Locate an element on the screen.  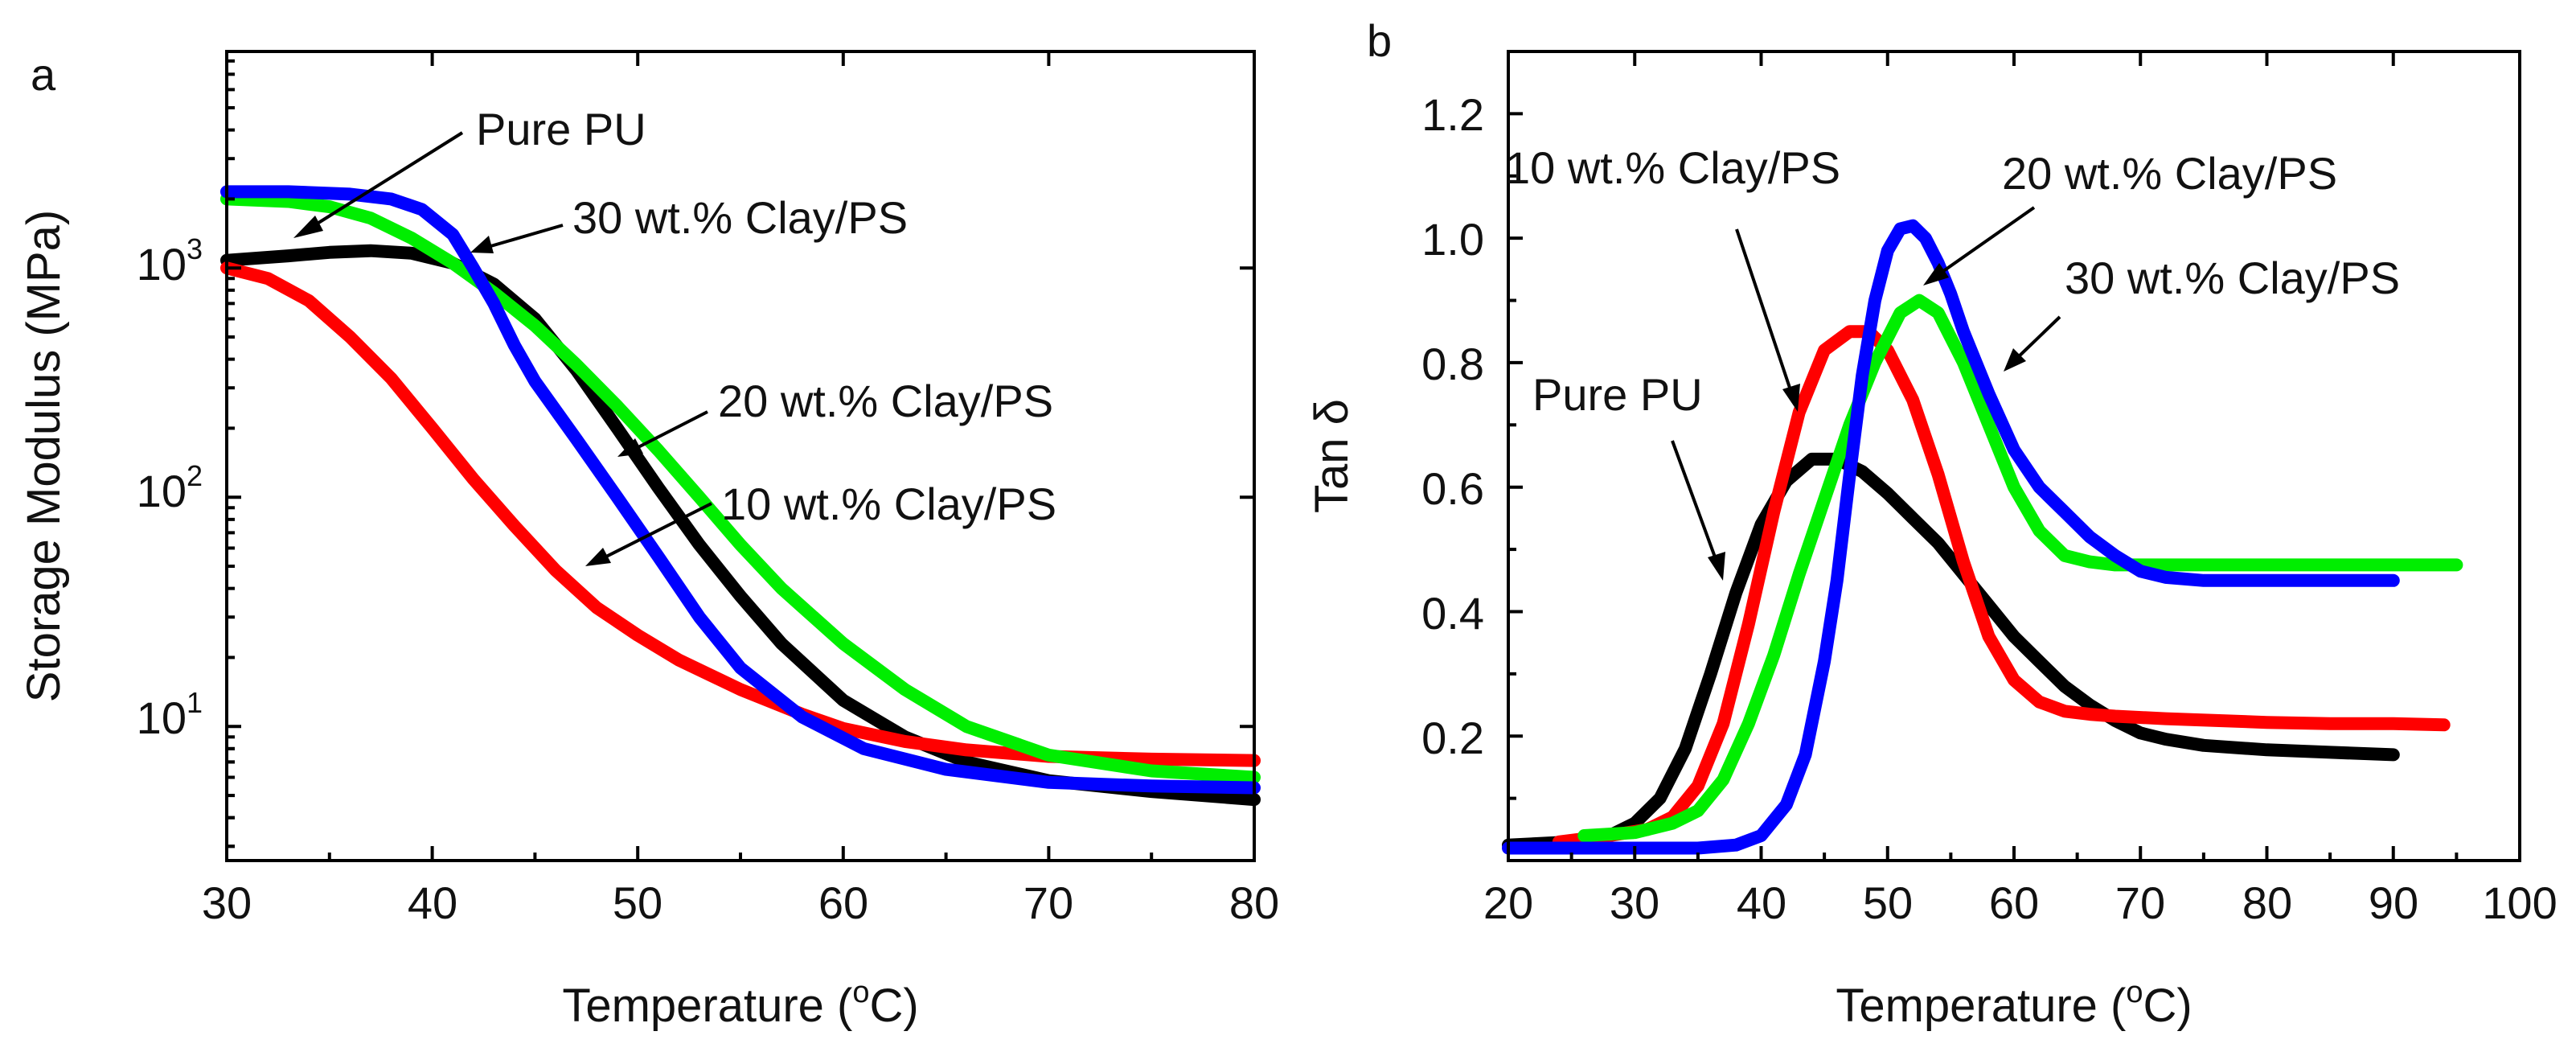
panel-b-xtick-label-60: 60 is located at coordinates (2014, 902).